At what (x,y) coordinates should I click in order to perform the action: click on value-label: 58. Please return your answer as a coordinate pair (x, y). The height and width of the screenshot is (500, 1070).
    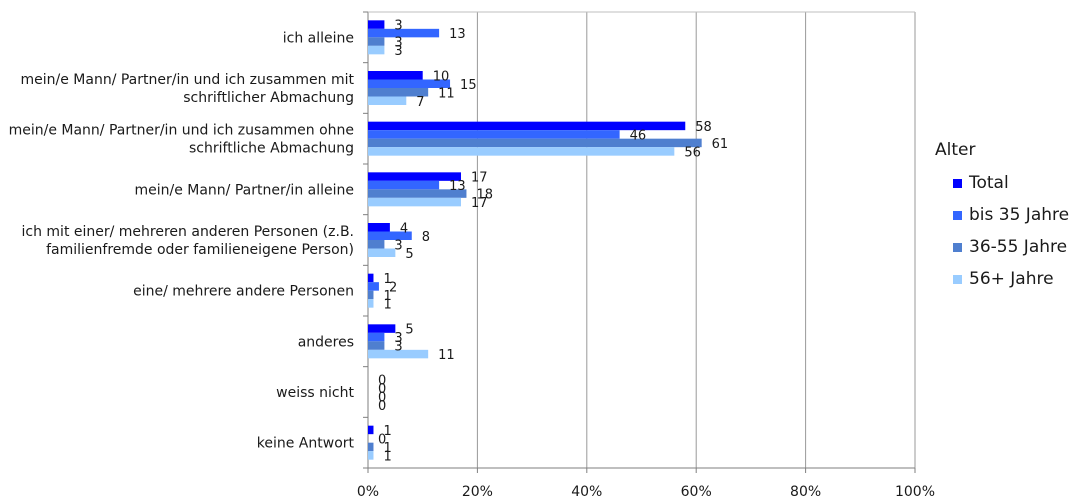
    Looking at the image, I should click on (703, 127).